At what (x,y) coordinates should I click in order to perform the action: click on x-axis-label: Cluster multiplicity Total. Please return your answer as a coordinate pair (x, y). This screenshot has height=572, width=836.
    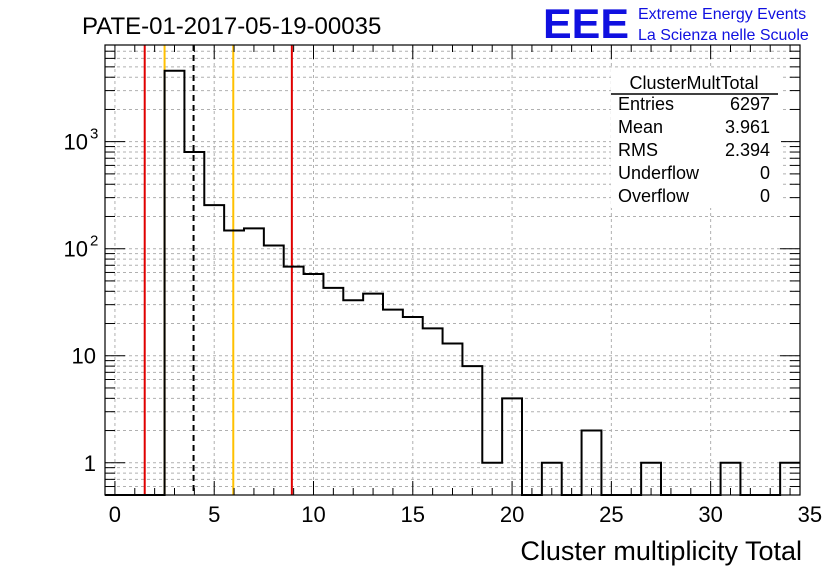
    Looking at the image, I should click on (661, 551).